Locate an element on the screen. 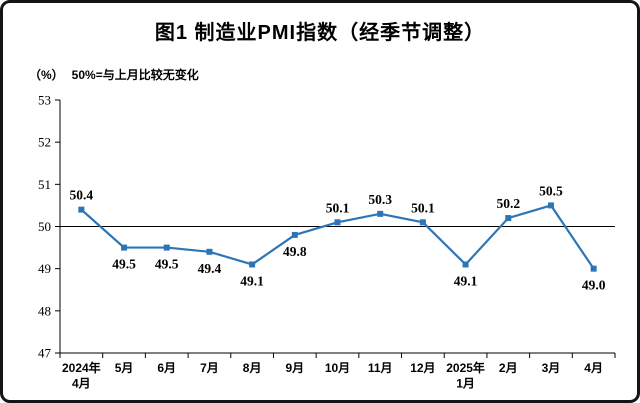 The image size is (640, 403). svg-text: 49 is located at coordinates (44, 268).